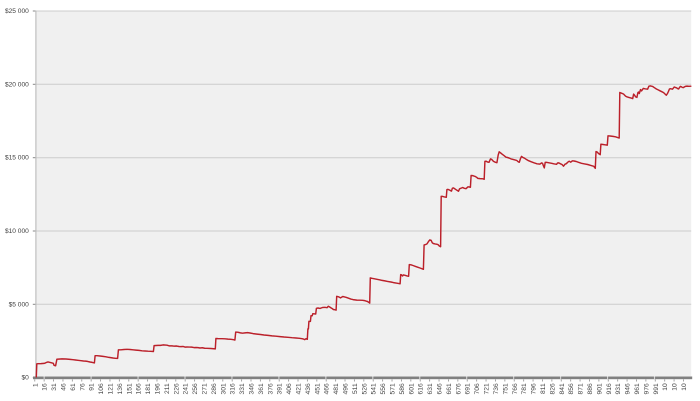 Image resolution: width=700 pixels, height=401 pixels. Describe the element at coordinates (45, 387) in the screenshot. I see `svg-text: 16` at that location.